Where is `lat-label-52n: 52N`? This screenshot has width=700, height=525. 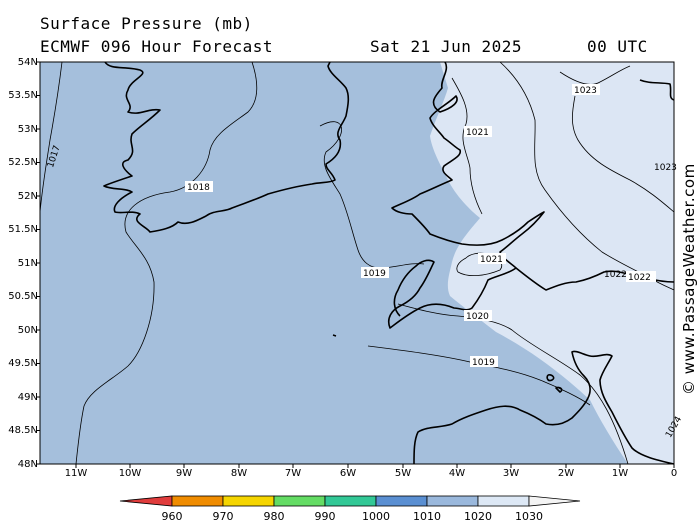 lat-label-52n: 52N is located at coordinates (27, 196).